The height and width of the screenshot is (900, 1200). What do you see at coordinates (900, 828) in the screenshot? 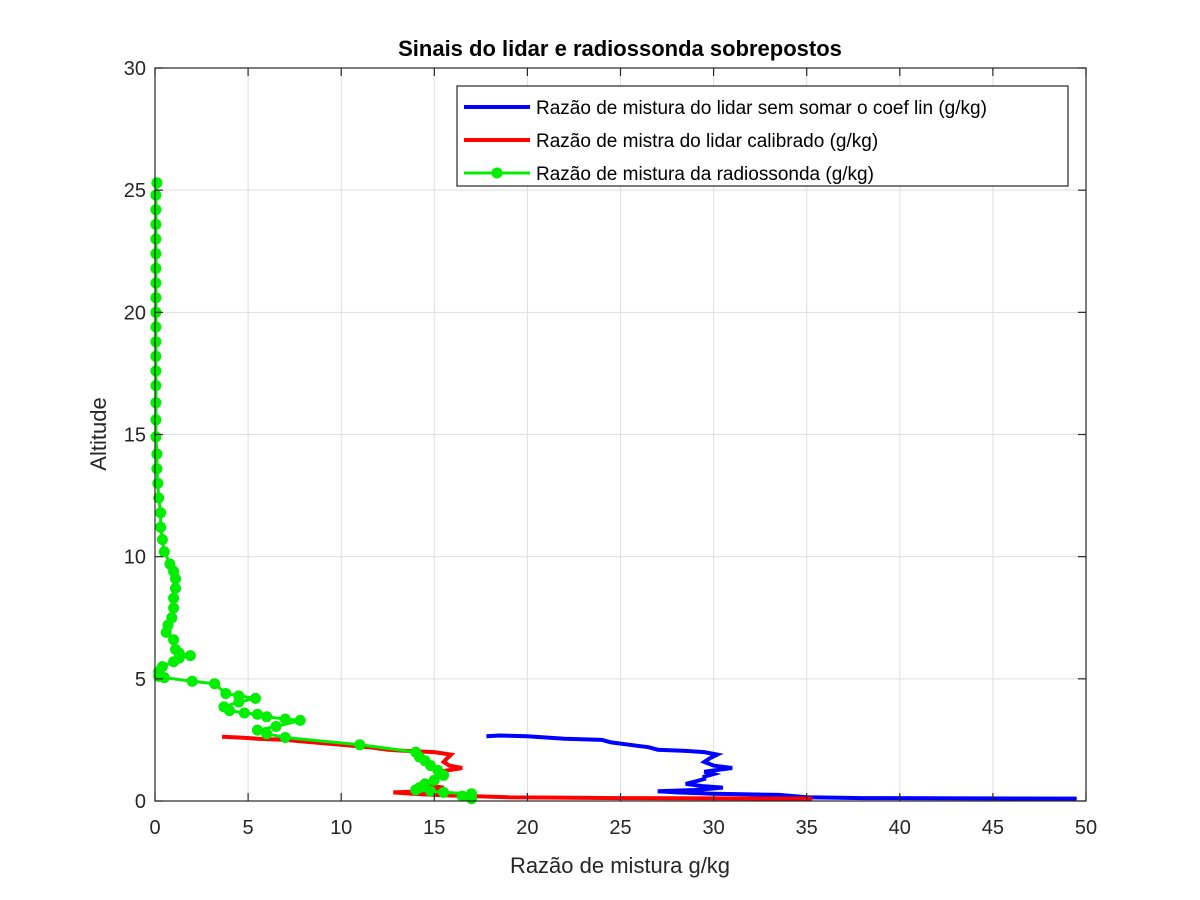
I see `x-tick-label: 40` at bounding box center [900, 828].